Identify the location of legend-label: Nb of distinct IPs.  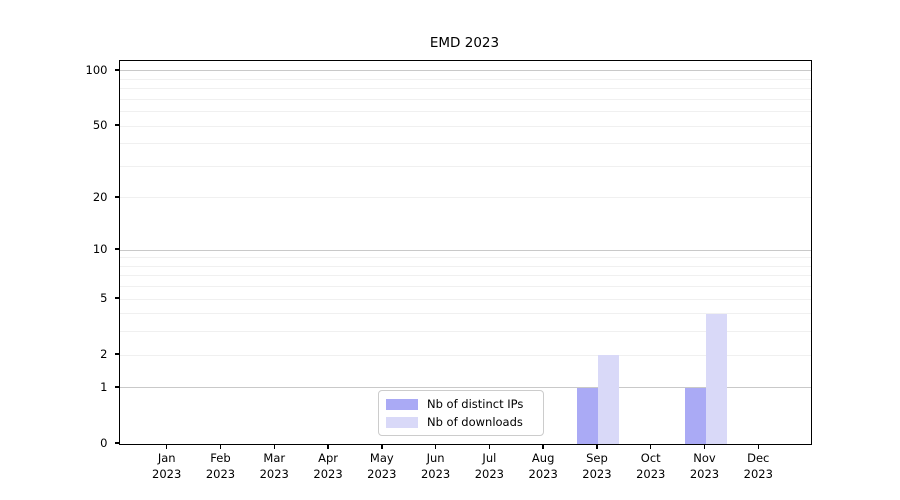
(475, 404).